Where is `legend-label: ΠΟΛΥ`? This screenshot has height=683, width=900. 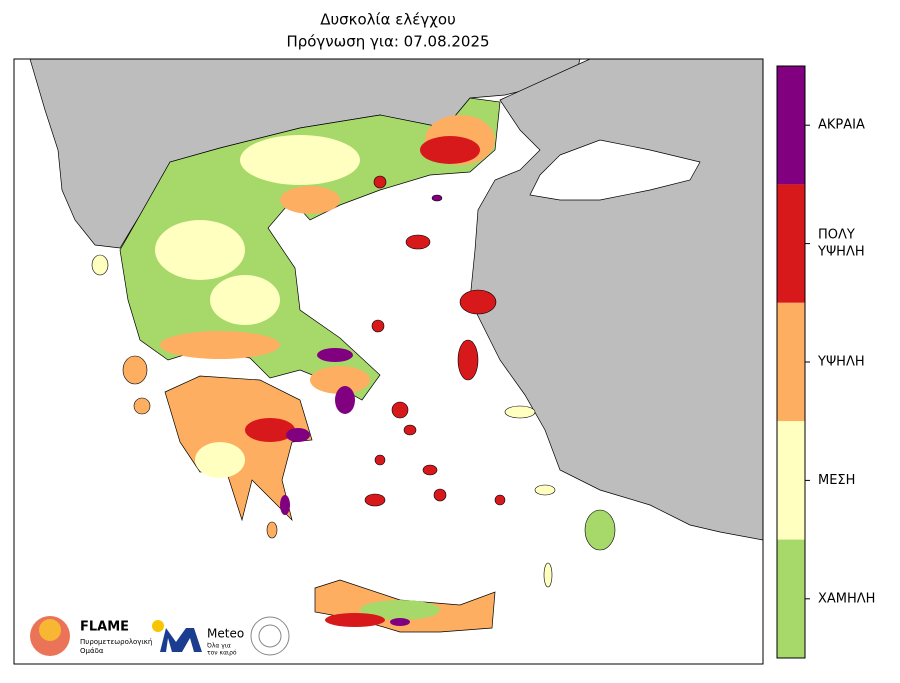
legend-label: ΠΟΛΥ is located at coordinates (836, 235).